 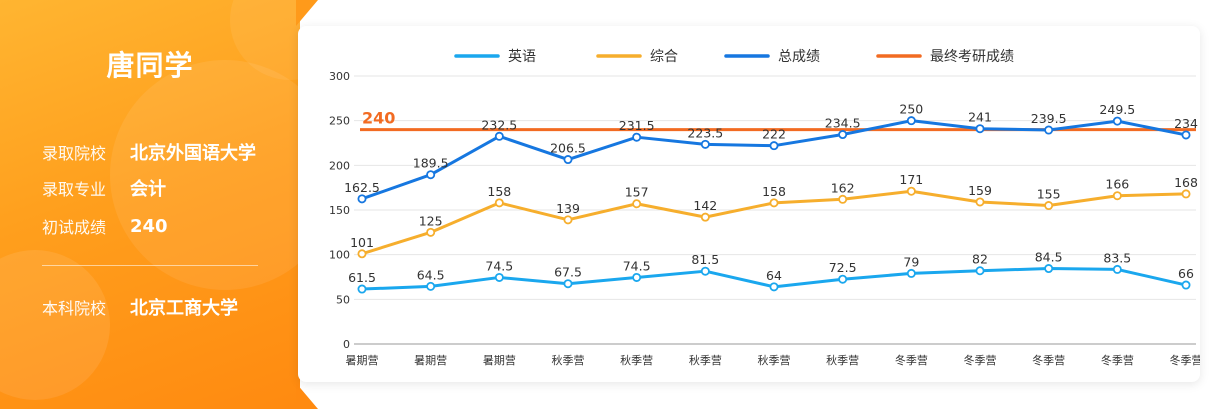 What do you see at coordinates (843, 267) in the screenshot?
I see `data-label: 72.5` at bounding box center [843, 267].